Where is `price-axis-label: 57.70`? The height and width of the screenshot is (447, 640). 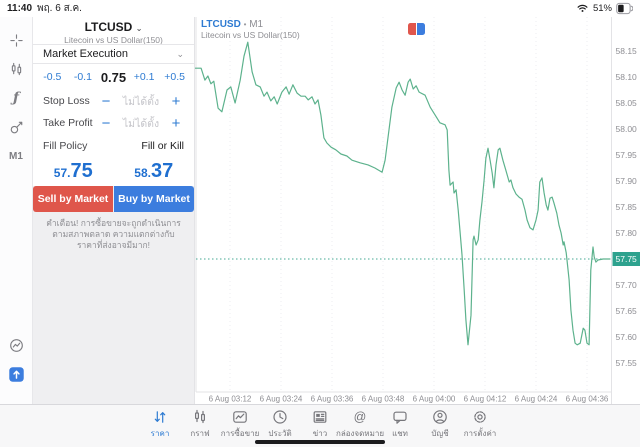
price-axis-label: 57.70 is located at coordinates (627, 285).